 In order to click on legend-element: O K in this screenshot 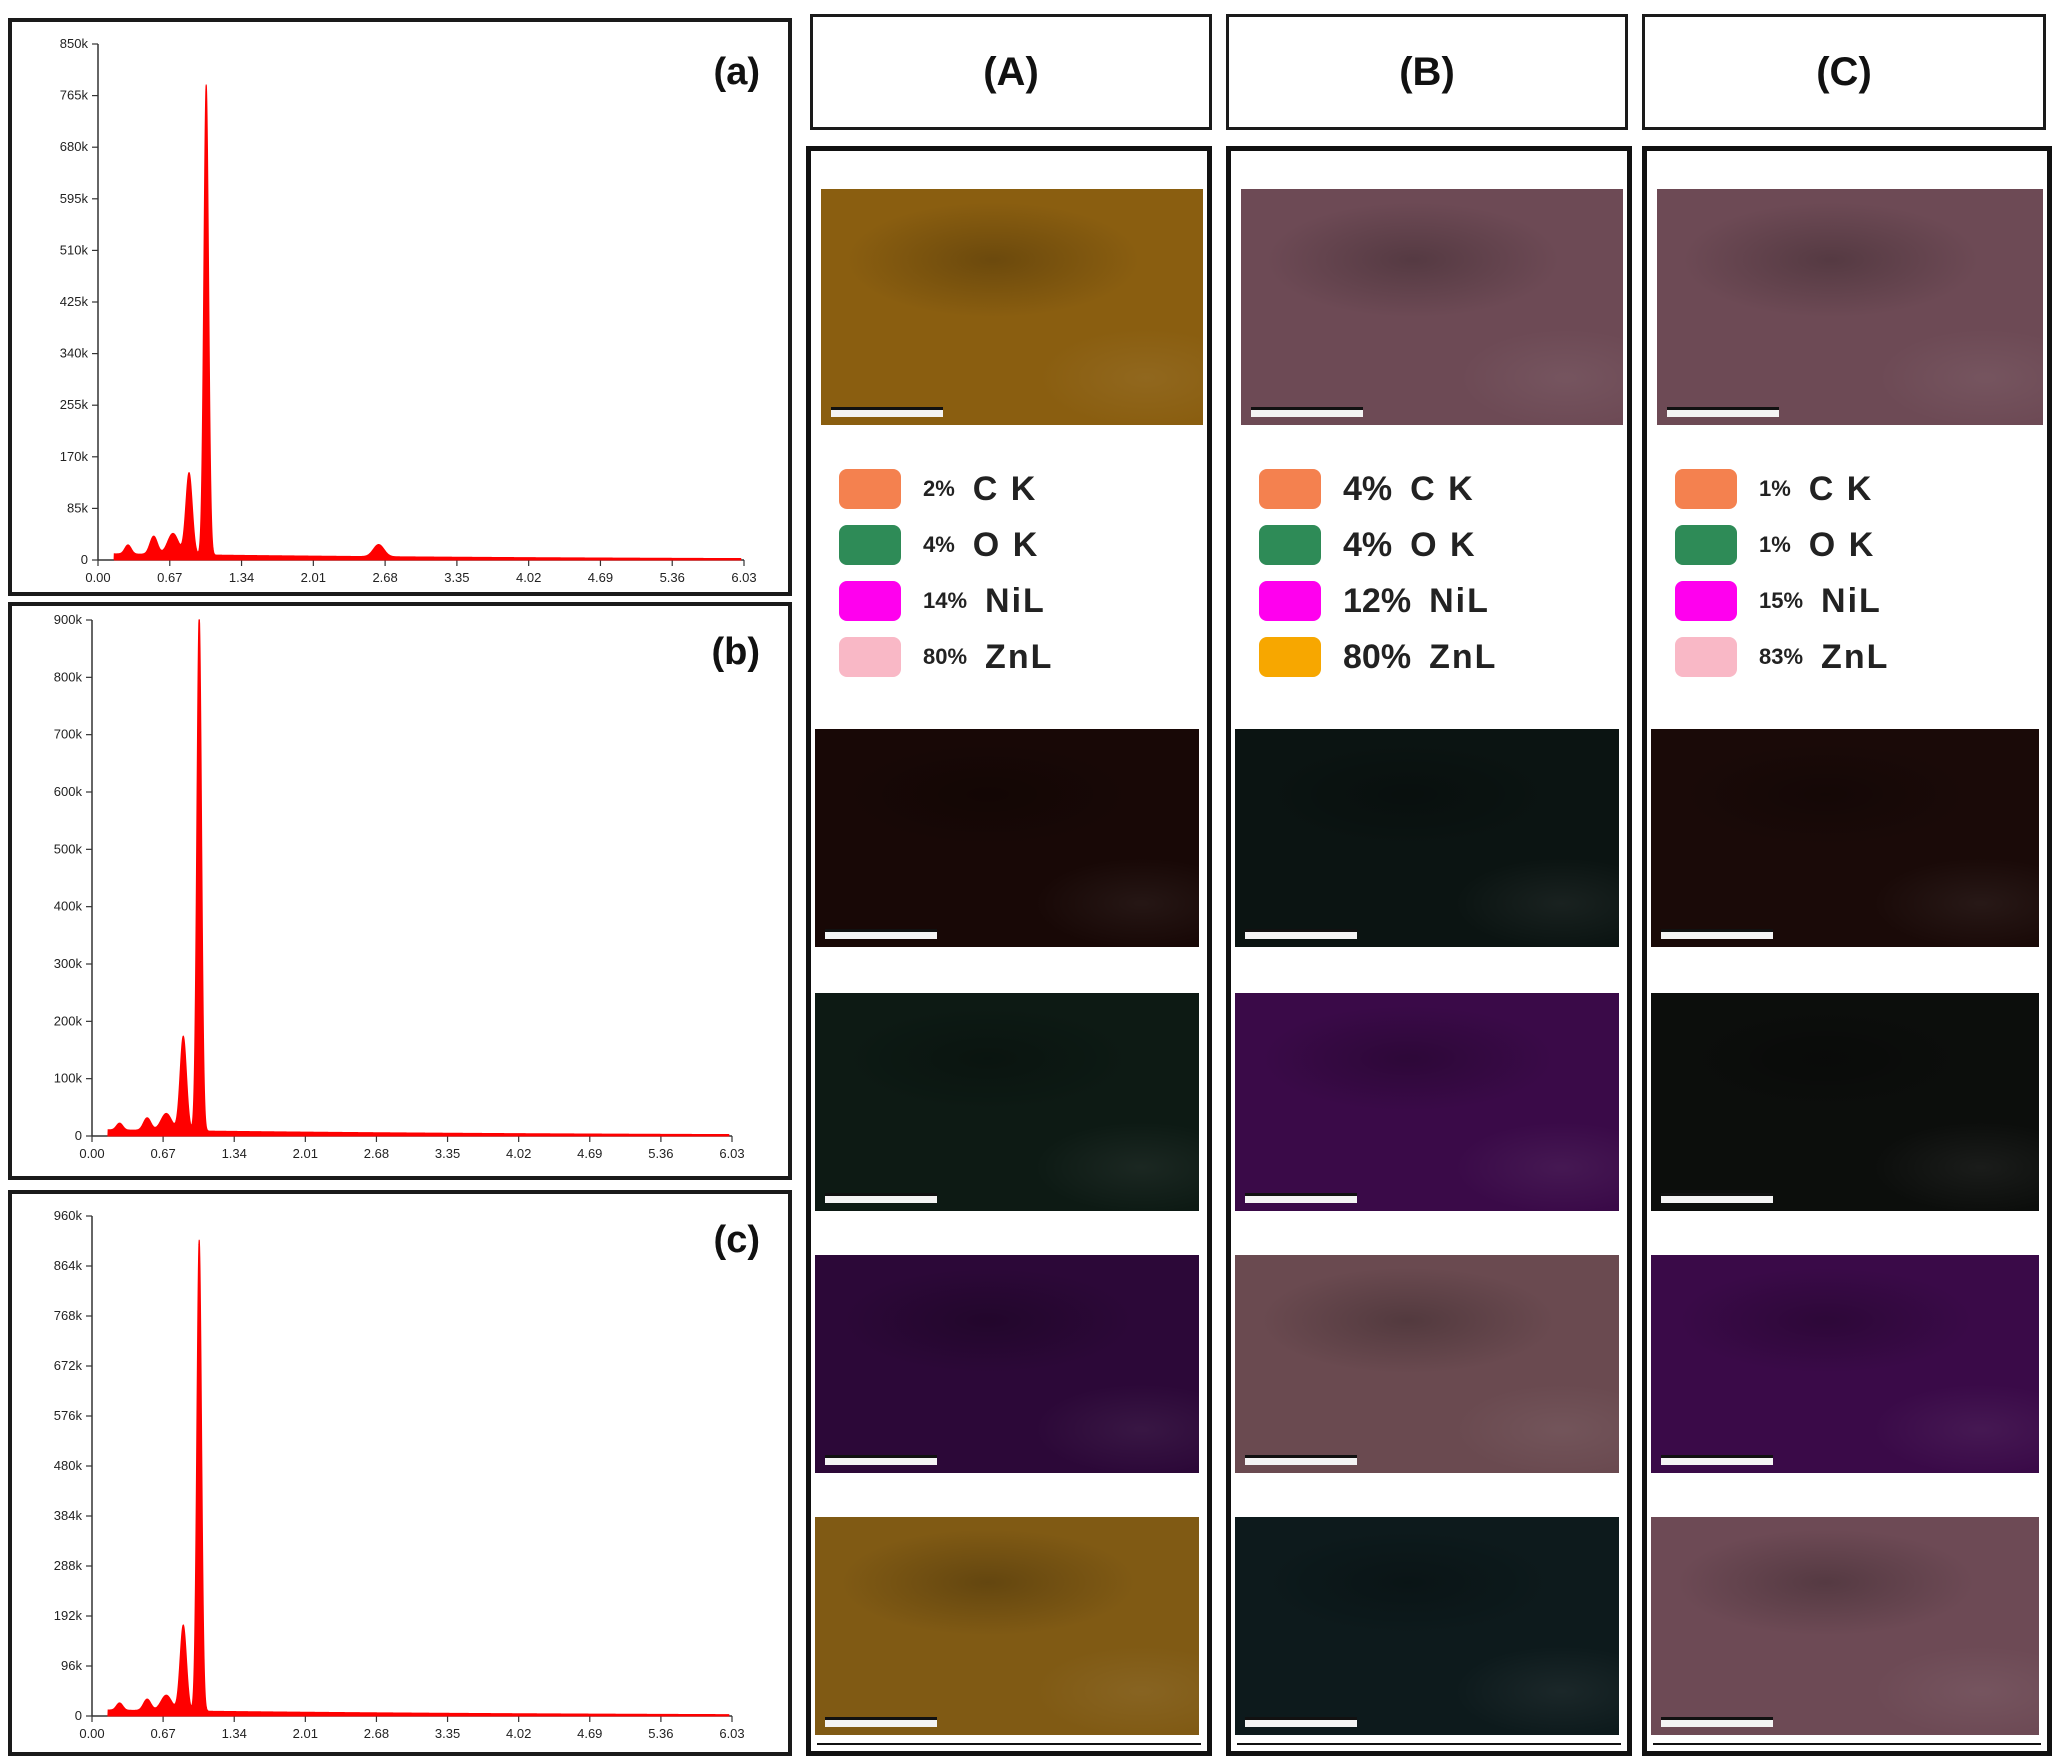, I will do `click(1842, 544)`.